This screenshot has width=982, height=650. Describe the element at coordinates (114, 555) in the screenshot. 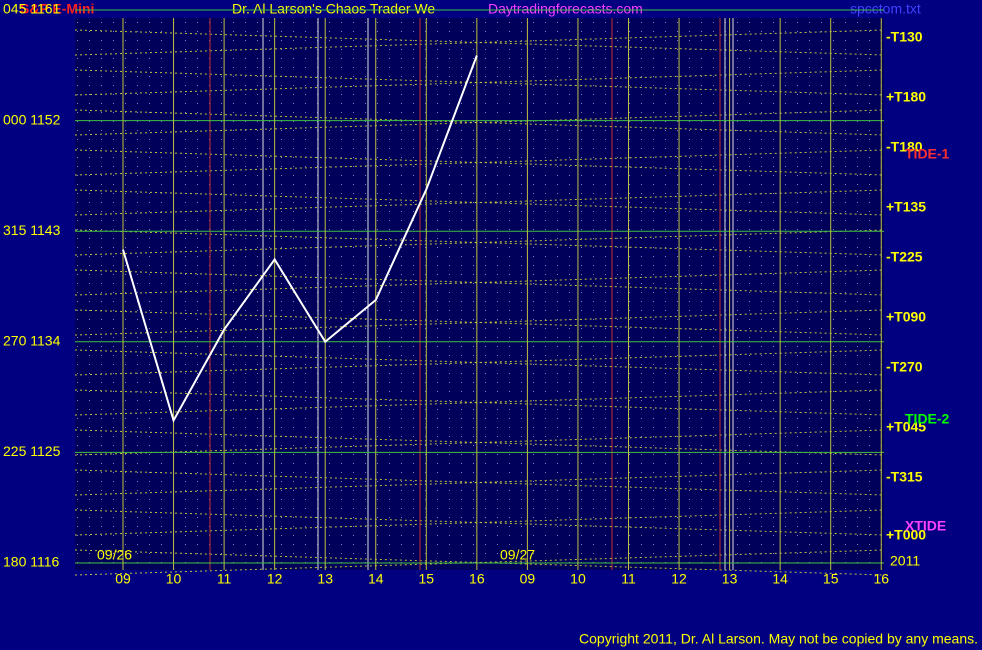

I see `date-label: 09/26` at that location.